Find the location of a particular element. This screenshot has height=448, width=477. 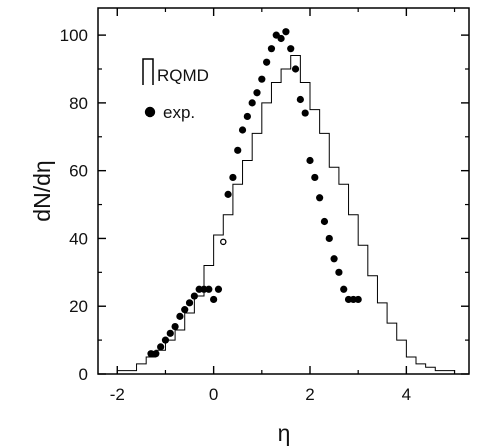

x-tick-label: 2 is located at coordinates (309, 394).